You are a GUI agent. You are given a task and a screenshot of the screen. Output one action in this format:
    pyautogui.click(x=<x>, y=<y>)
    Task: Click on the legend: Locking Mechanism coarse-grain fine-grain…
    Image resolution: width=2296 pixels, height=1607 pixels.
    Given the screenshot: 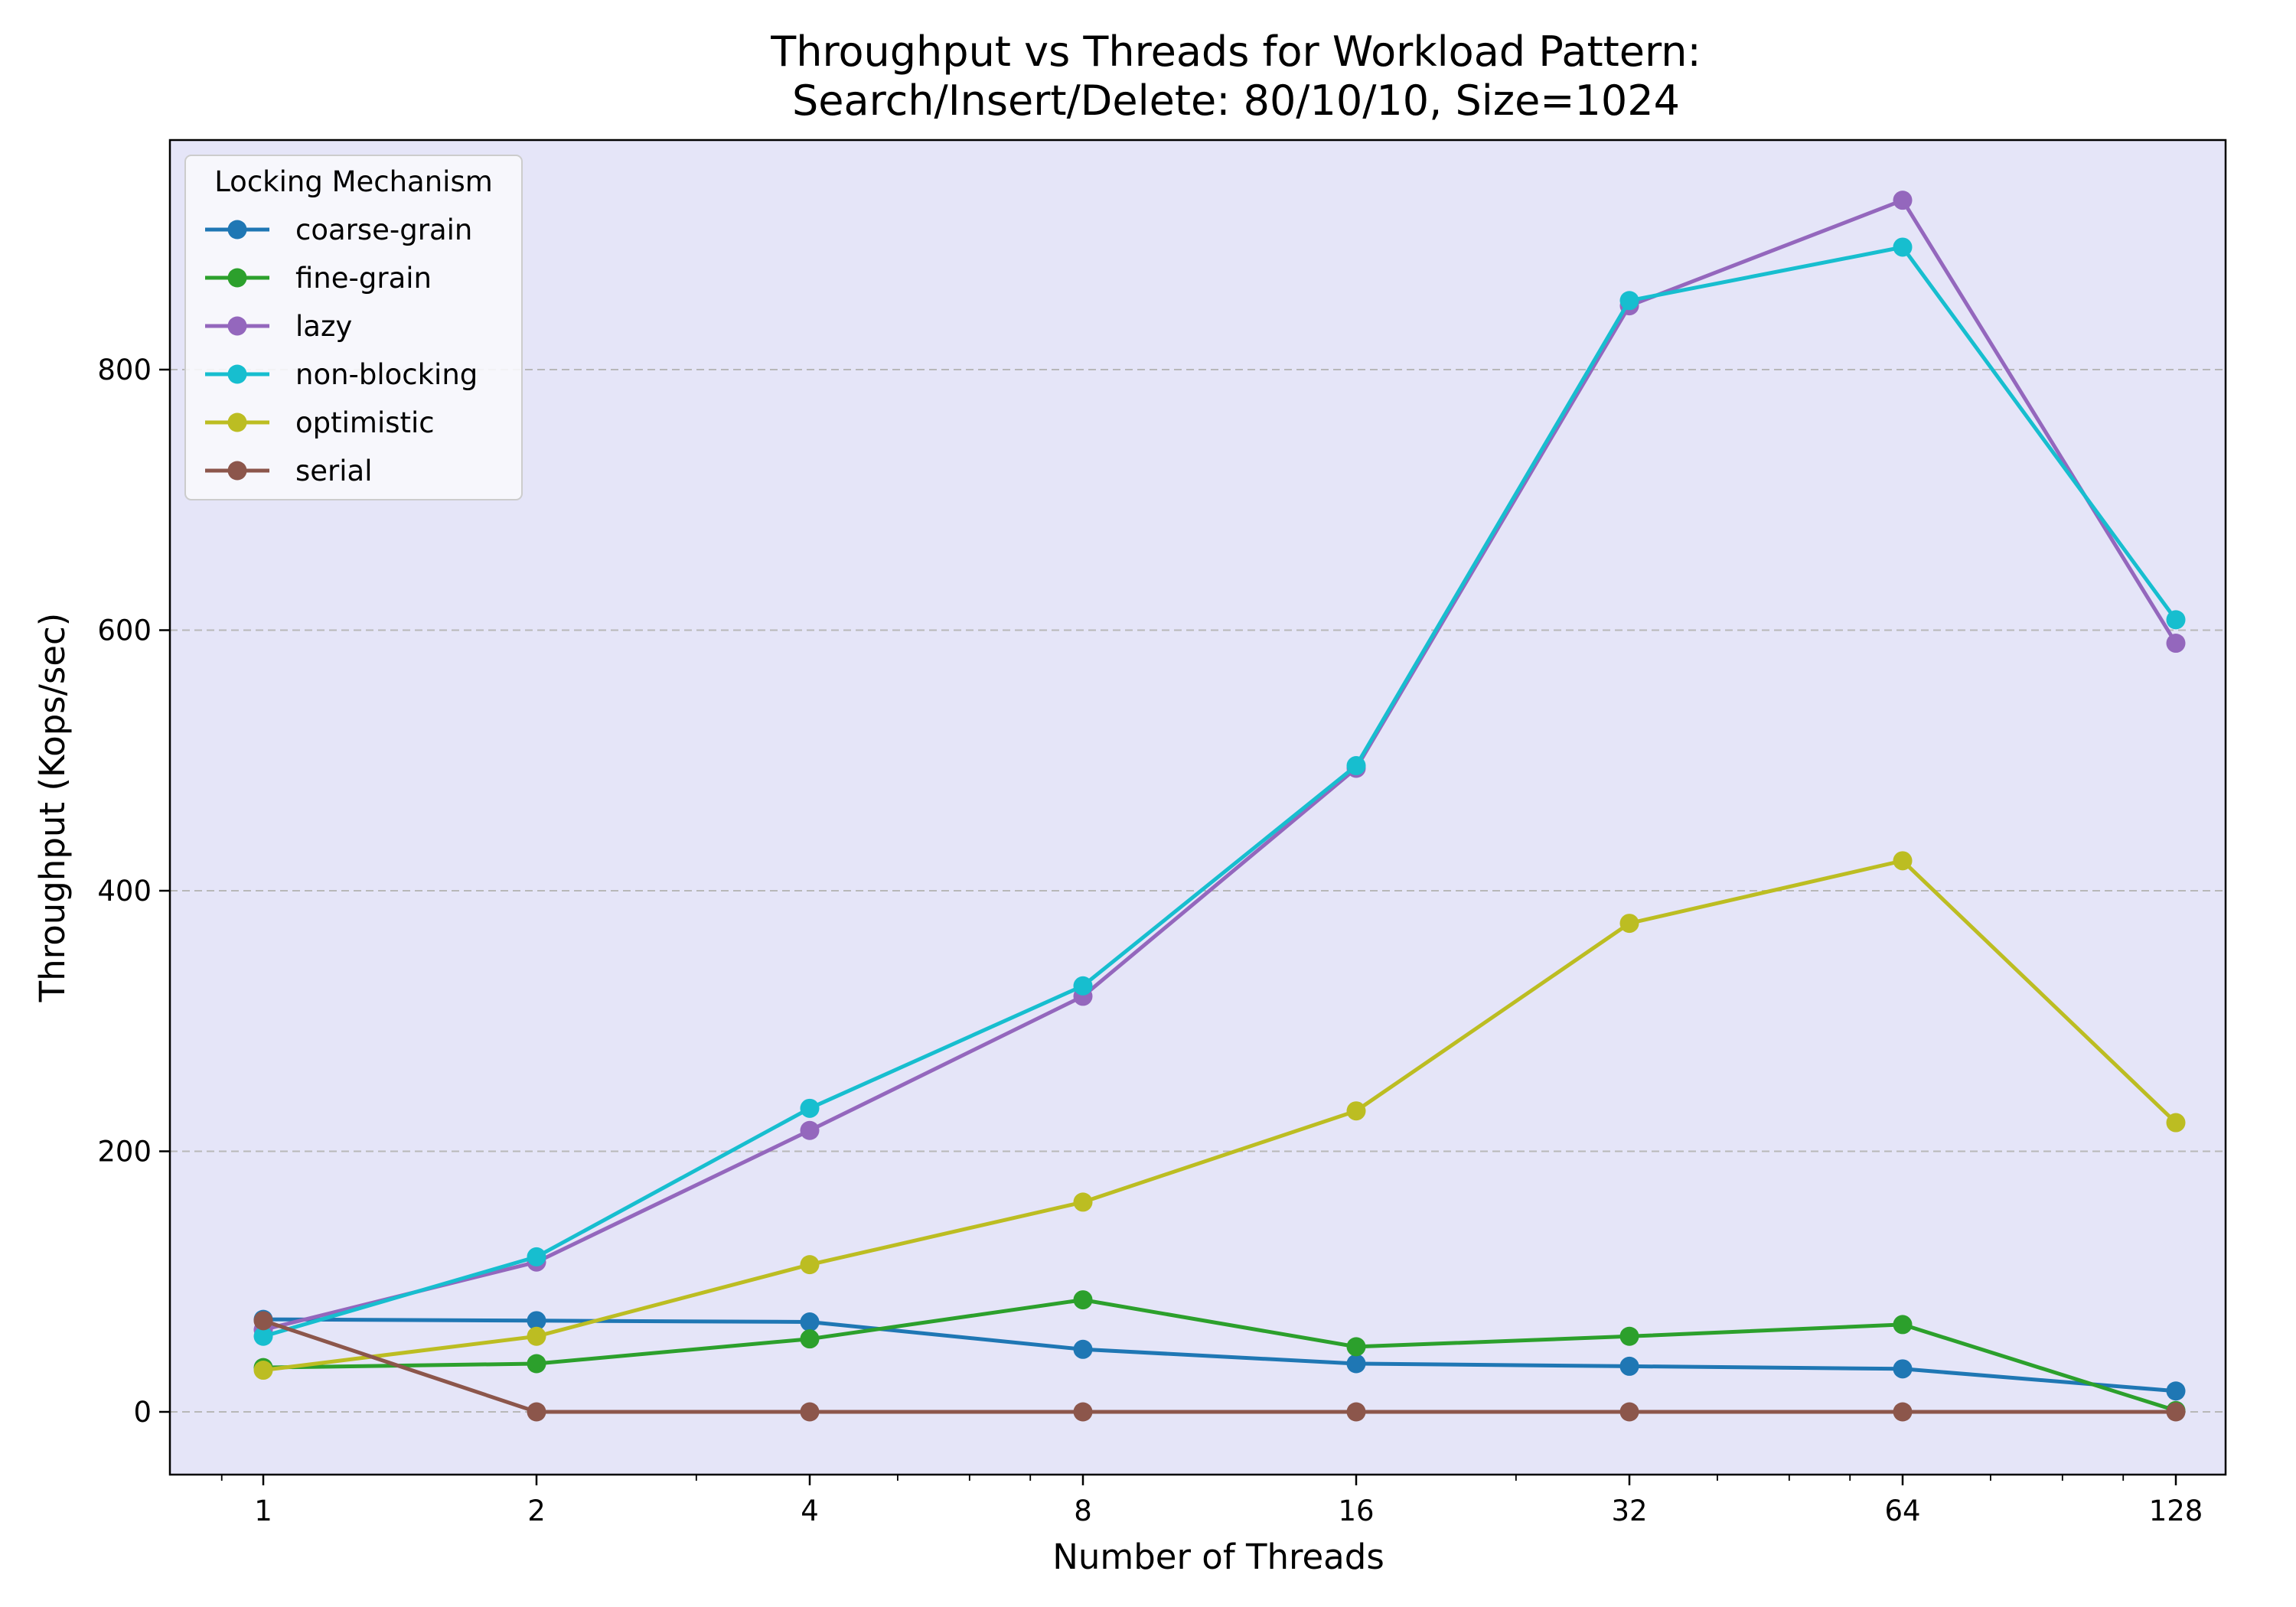 What is the action you would take?
    pyautogui.click(x=353, y=327)
    